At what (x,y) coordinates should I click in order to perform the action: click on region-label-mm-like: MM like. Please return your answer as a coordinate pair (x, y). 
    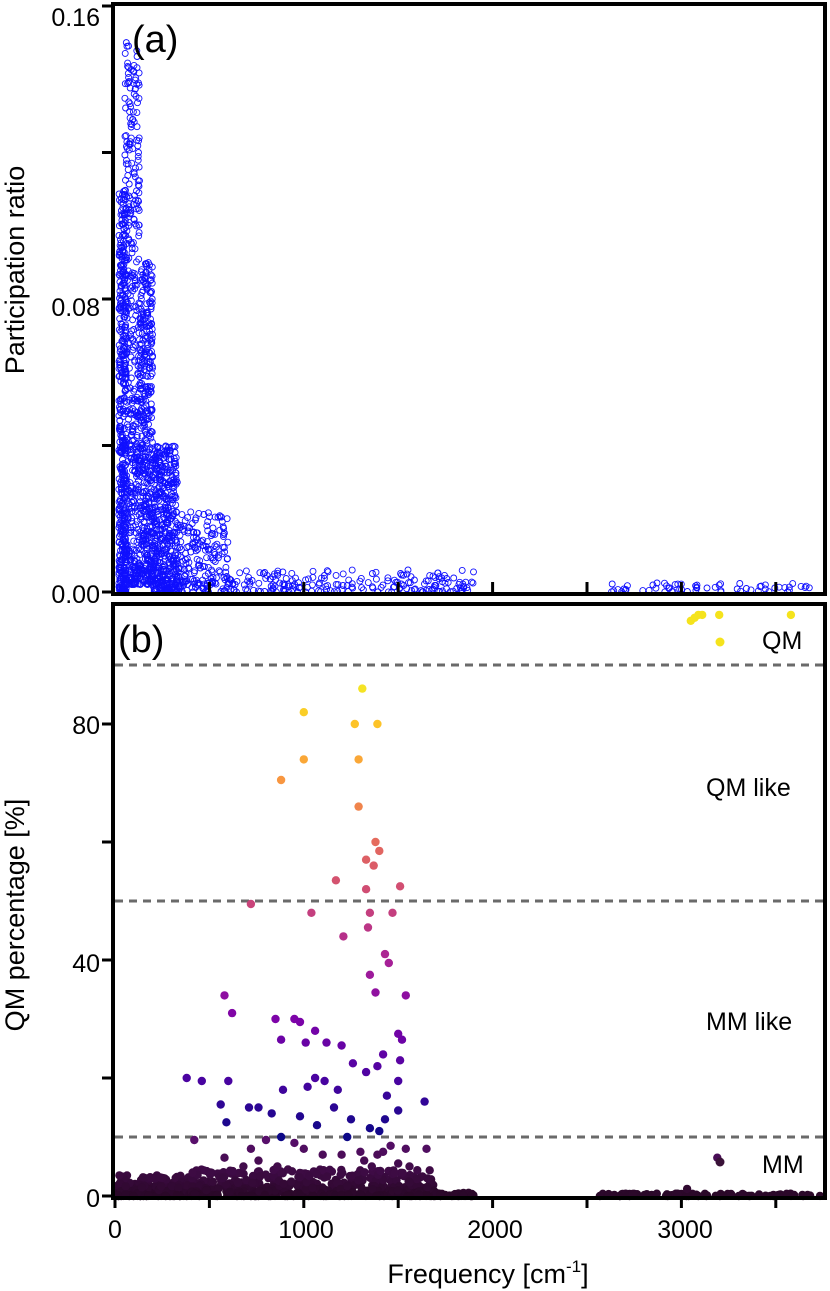
    Looking at the image, I should click on (749, 1022).